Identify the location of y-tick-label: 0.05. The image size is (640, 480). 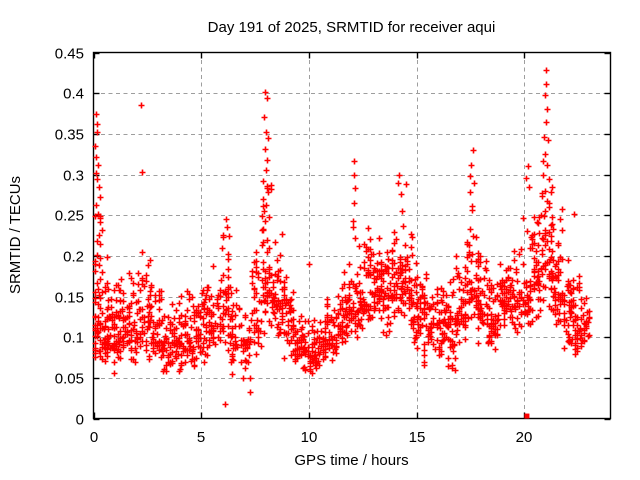
(69, 379).